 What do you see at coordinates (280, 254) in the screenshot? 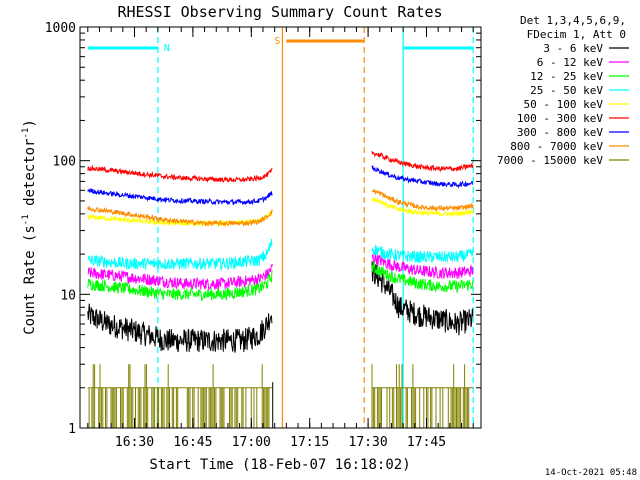
I see `series-line-25-50-kev` at bounding box center [280, 254].